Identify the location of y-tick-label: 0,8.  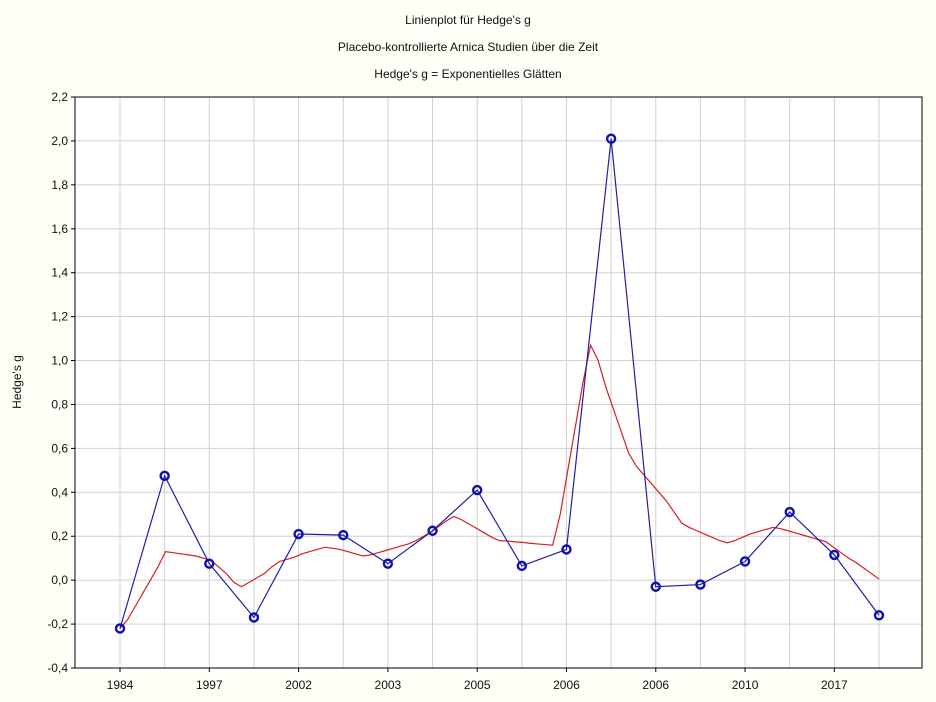
(59, 404).